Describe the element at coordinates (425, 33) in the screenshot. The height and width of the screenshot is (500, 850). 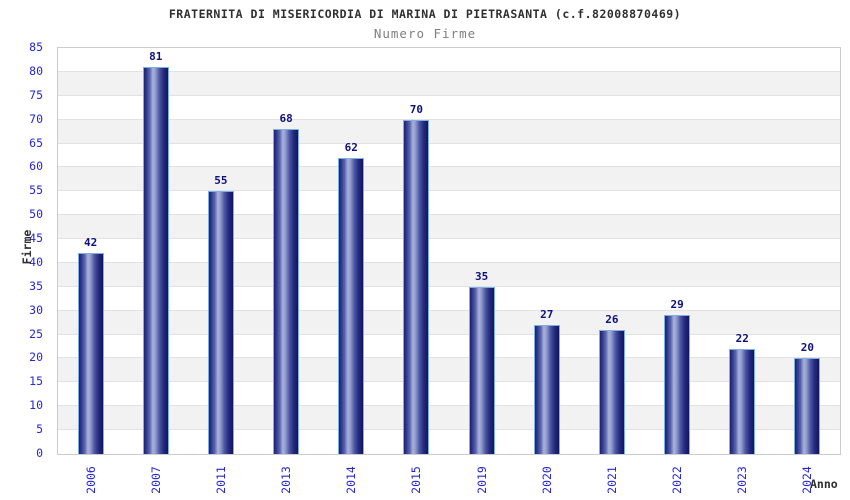
I see `chart-subtitle: Numero Firme` at that location.